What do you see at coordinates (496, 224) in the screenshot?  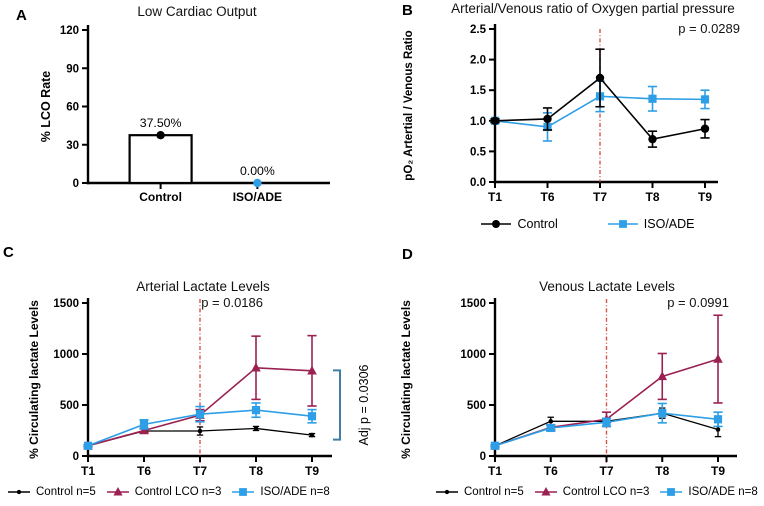 I see `circle-marker-icon` at bounding box center [496, 224].